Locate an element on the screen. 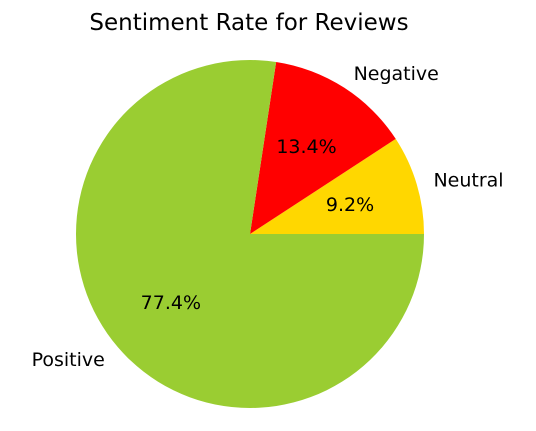 The width and height of the screenshot is (536, 431). slice-label-negative: Negative is located at coordinates (396, 74).